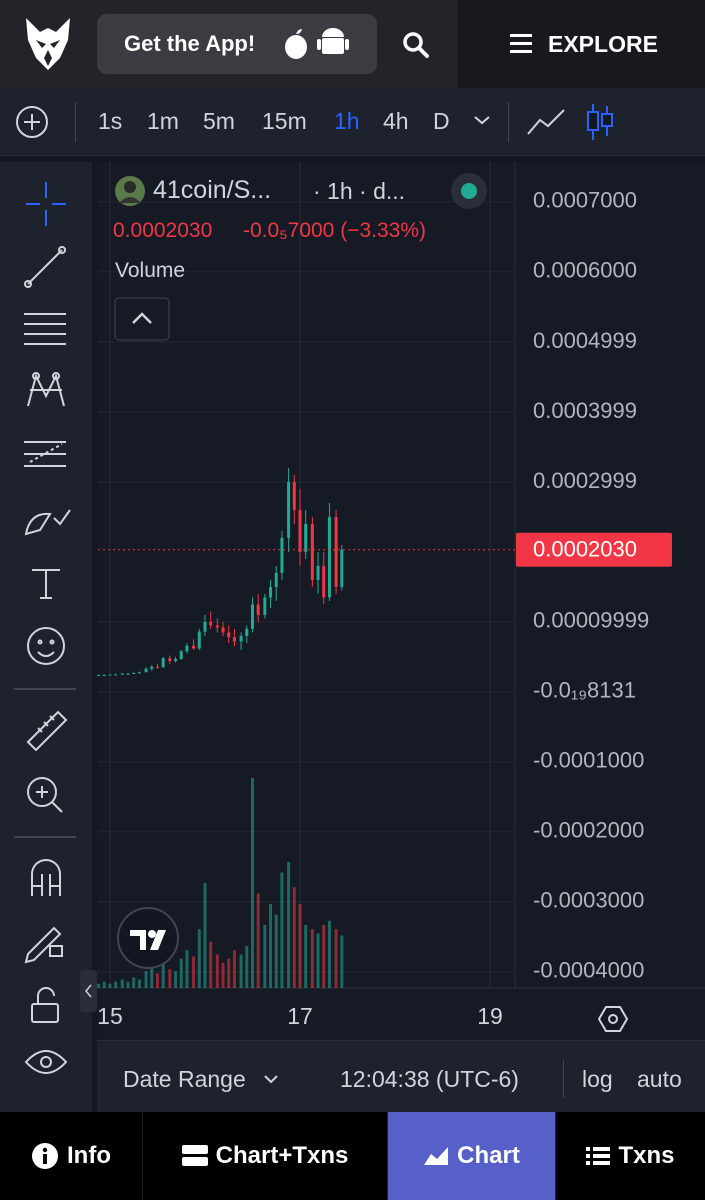 This screenshot has height=1200, width=705. What do you see at coordinates (416, 45) in the screenshot?
I see `search-icon` at bounding box center [416, 45].